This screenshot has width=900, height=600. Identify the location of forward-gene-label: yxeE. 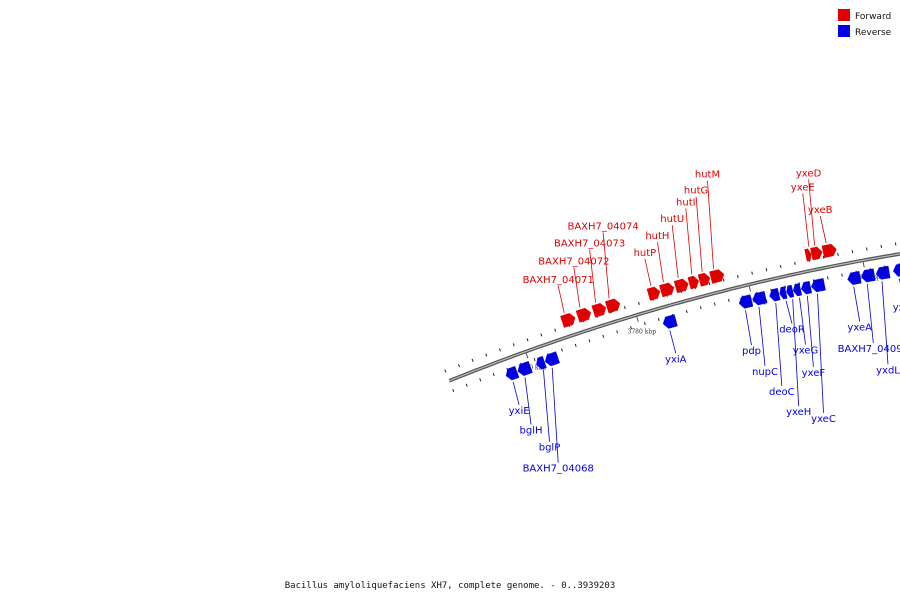
(803, 188).